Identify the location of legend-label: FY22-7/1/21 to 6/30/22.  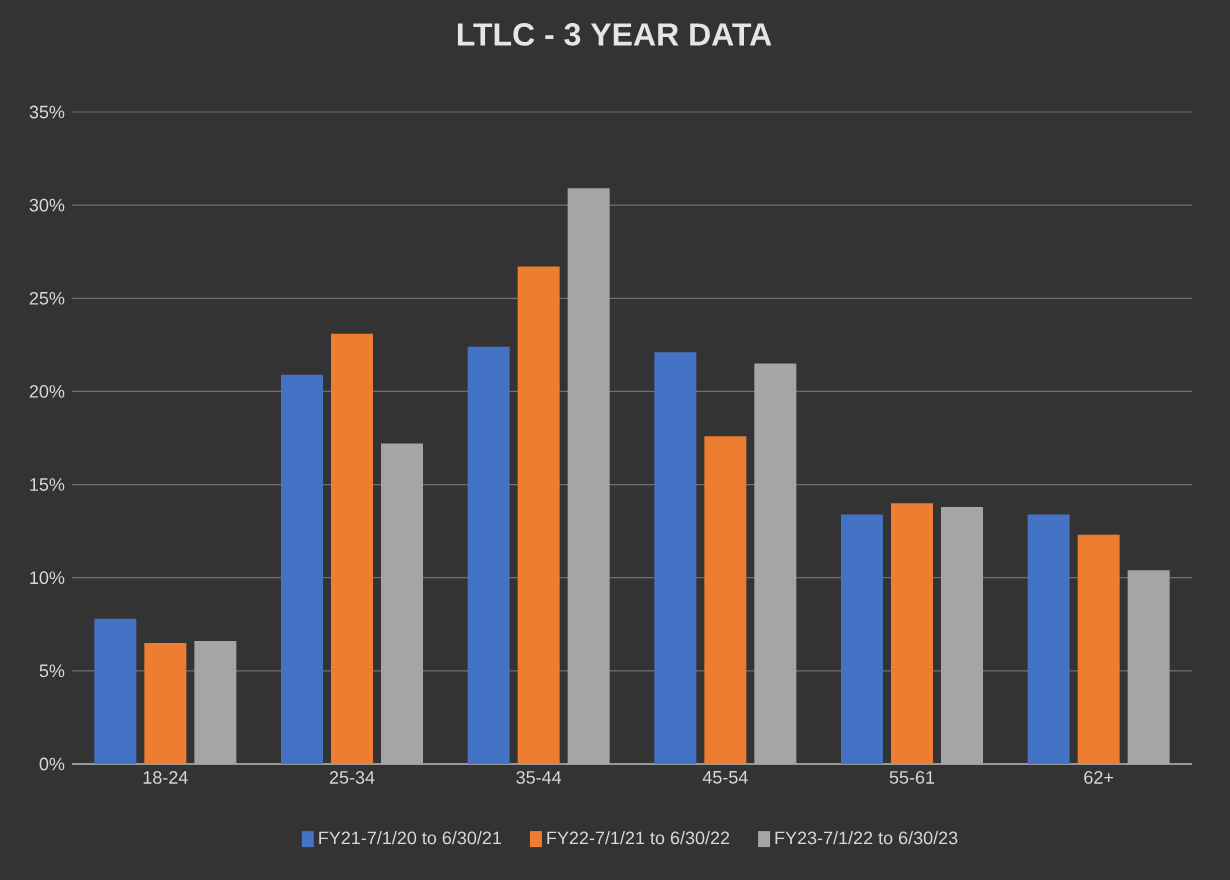
(638, 838).